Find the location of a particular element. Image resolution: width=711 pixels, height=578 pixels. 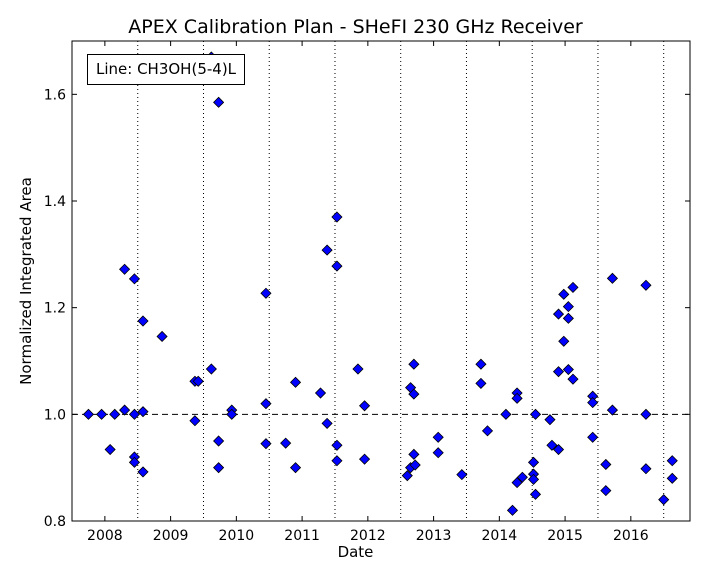

y-tick-label: 0.8 is located at coordinates (55, 522).